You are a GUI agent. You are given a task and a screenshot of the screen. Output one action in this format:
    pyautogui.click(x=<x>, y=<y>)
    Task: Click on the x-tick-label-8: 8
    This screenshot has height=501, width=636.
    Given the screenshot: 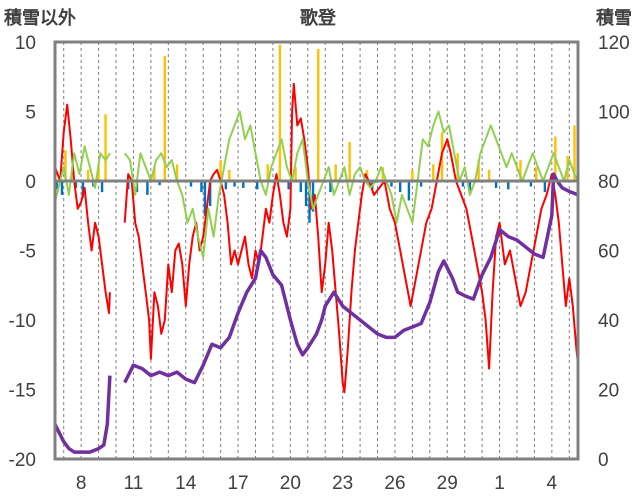 What is the action you would take?
    pyautogui.click(x=81, y=483)
    